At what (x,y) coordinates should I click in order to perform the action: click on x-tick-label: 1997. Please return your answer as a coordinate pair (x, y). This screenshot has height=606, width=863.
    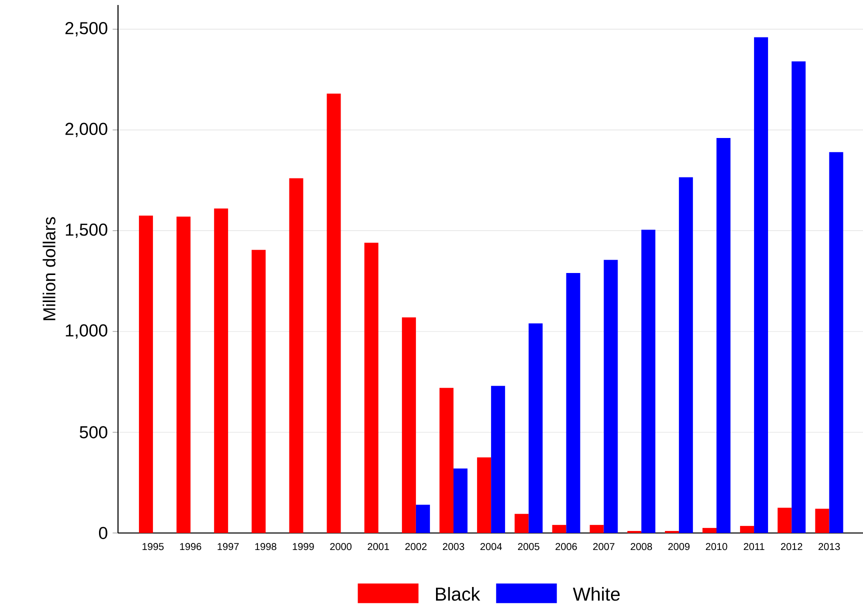
    Looking at the image, I should click on (228, 546).